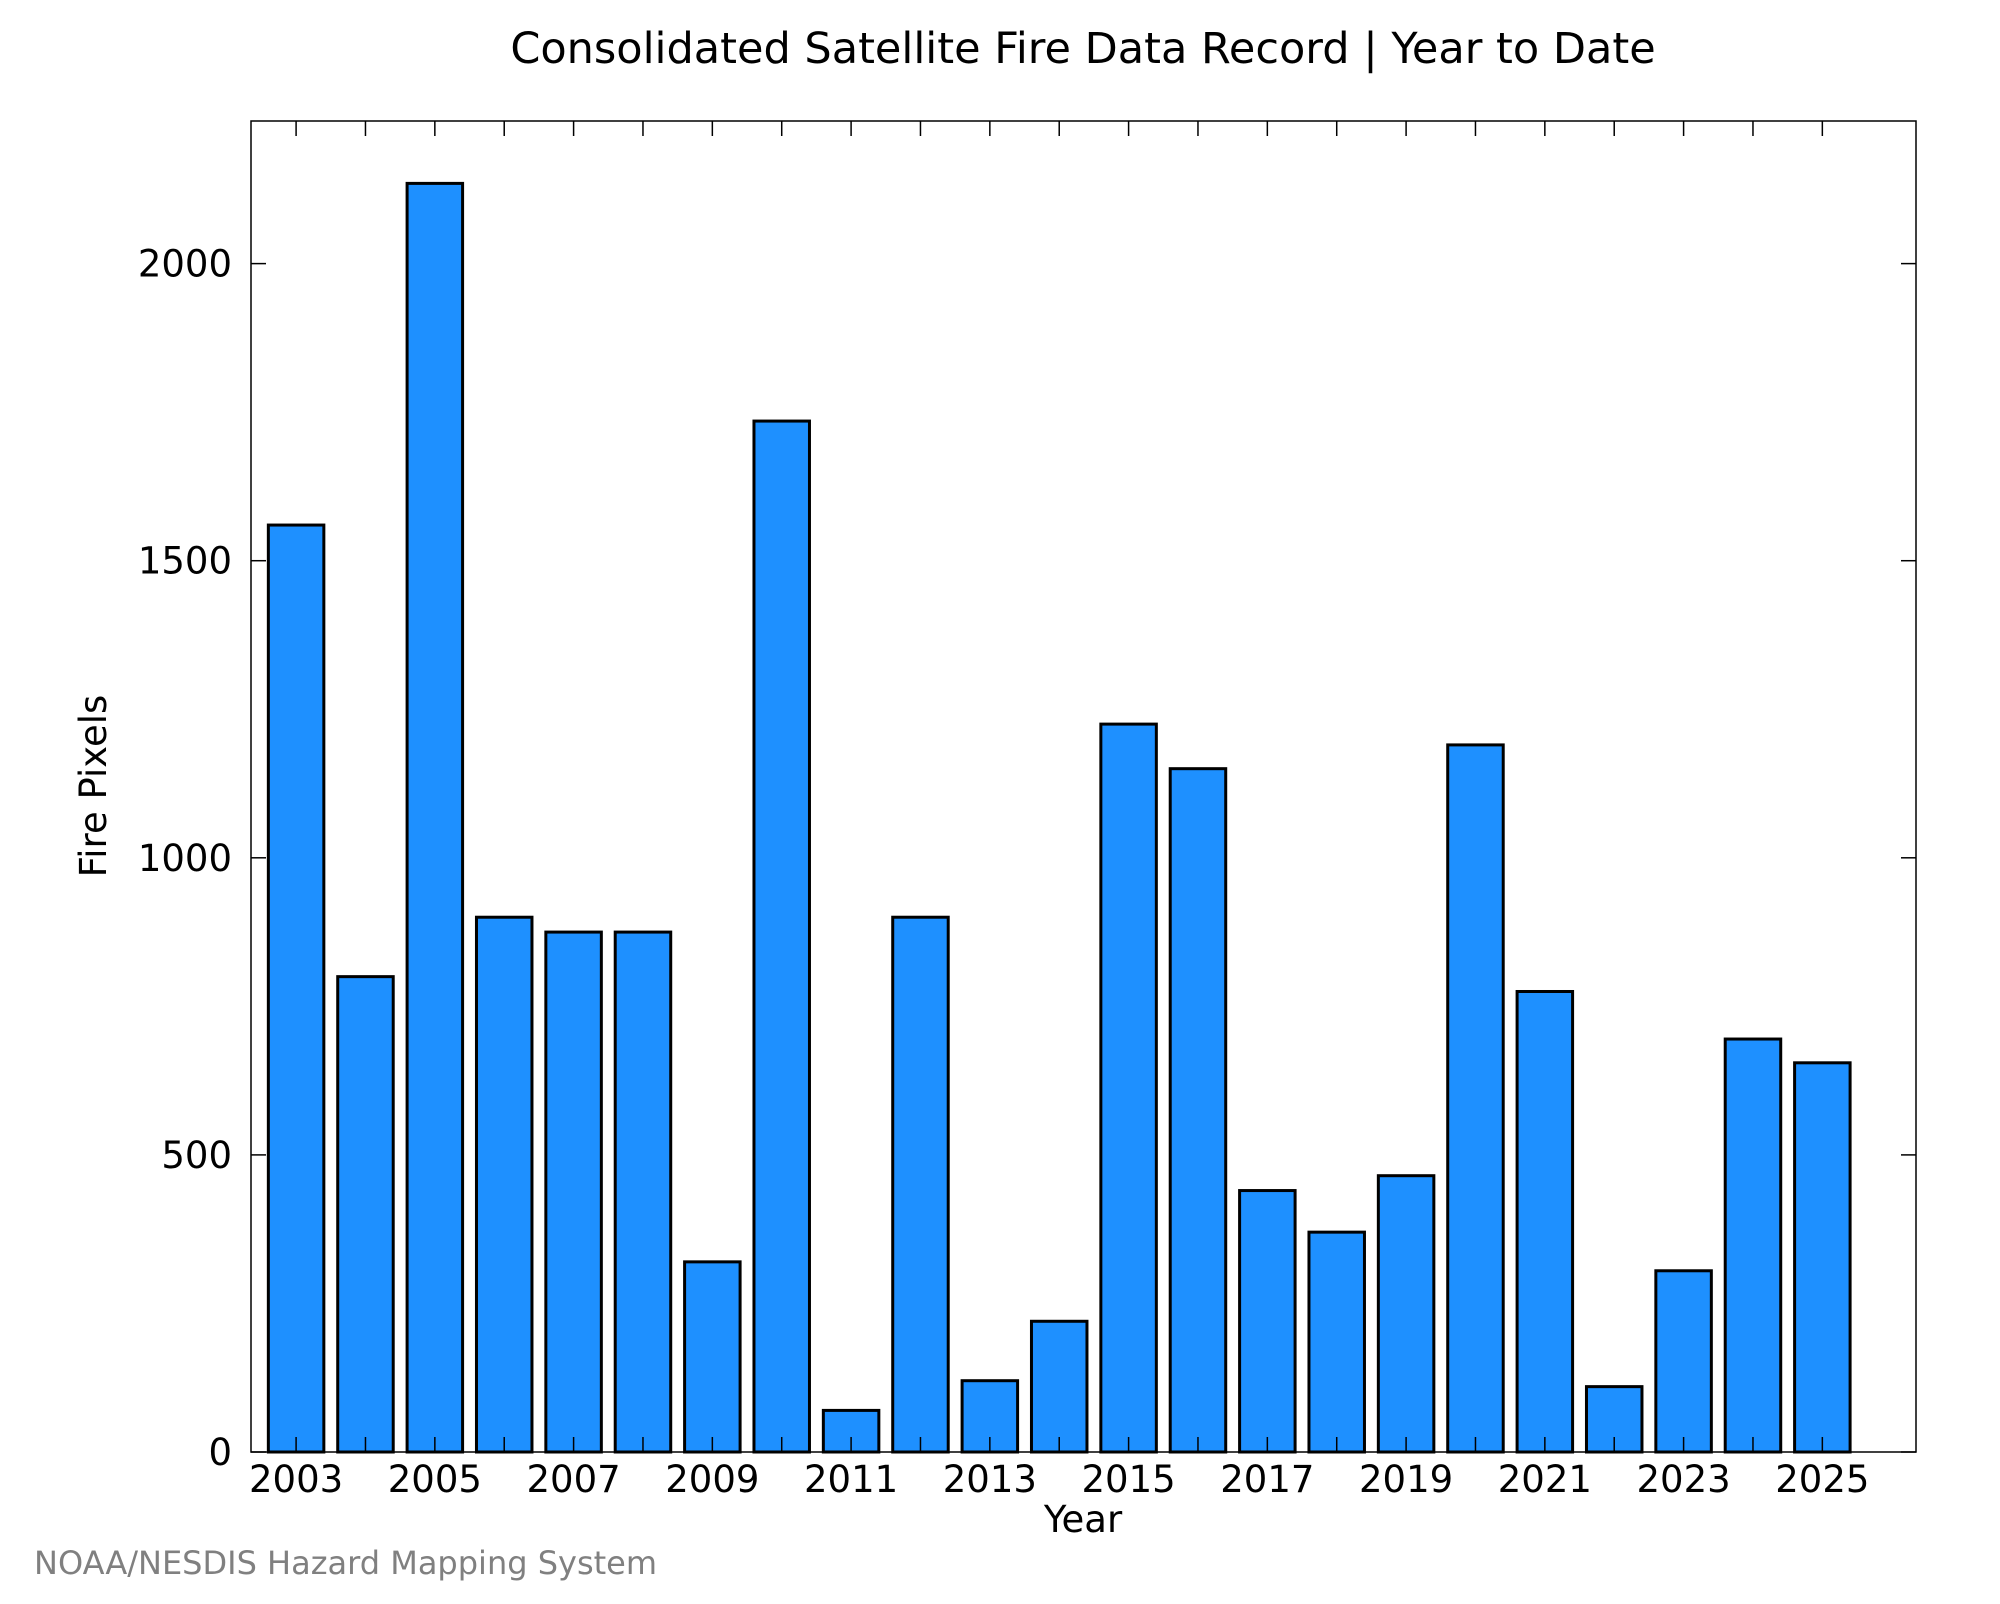 This screenshot has width=2000, height=1604. I want to click on y-axis-label: Fire Pixels, so click(93, 786).